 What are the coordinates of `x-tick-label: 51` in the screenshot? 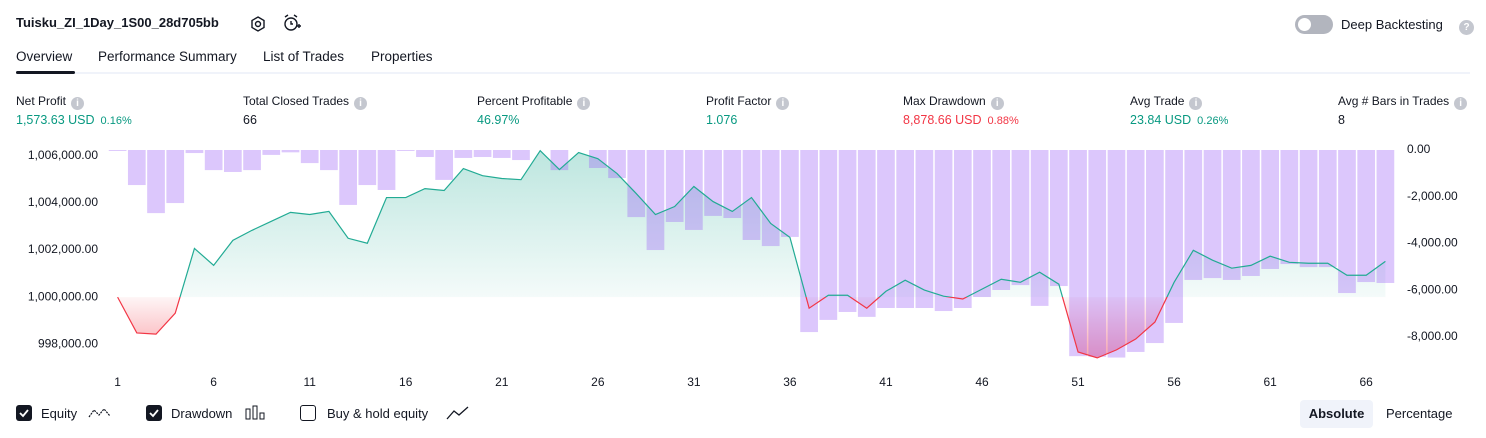 It's located at (1078, 382).